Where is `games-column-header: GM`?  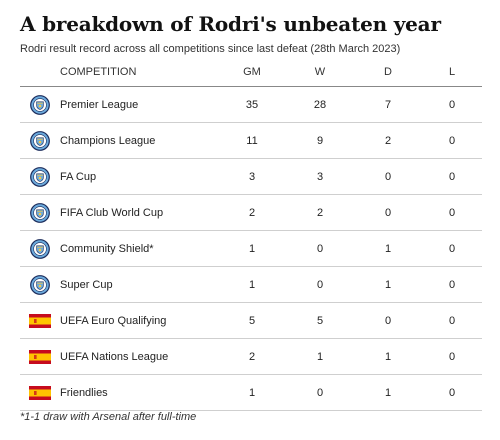
games-column-header: GM is located at coordinates (252, 72).